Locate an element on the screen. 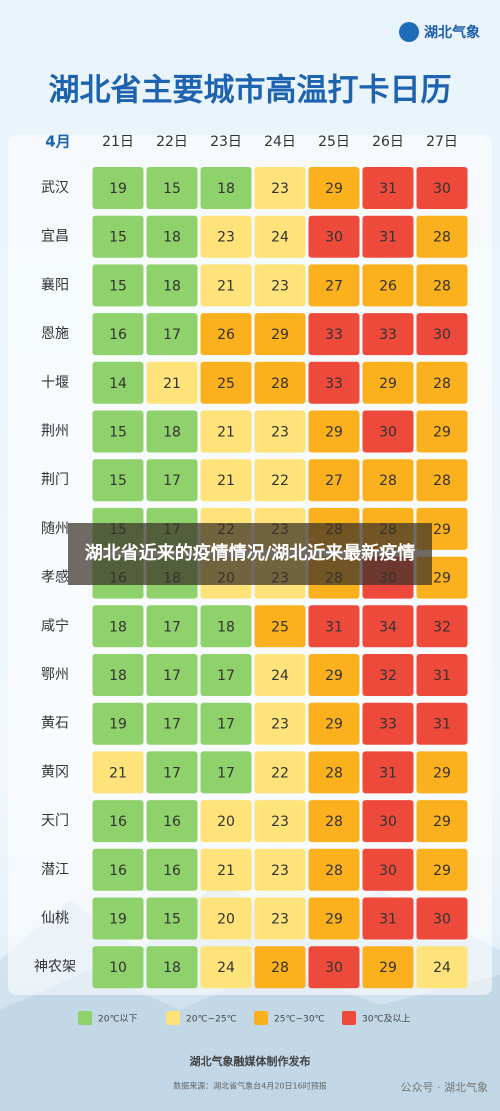  cell-value: 27 is located at coordinates (334, 286).